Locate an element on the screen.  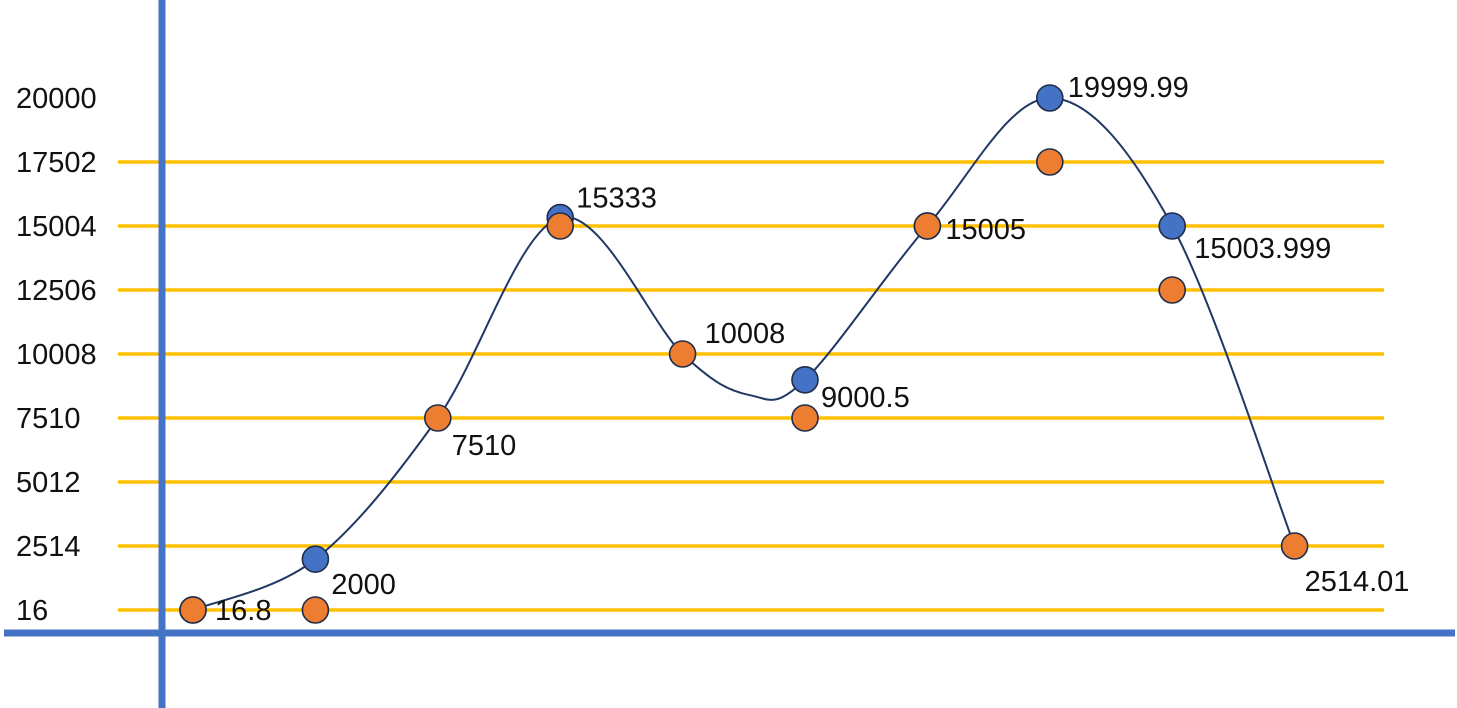
y-tick-labels: 16 2514 5012 7510 10008 12506 15004 17502 20000 is located at coordinates (56, 355).